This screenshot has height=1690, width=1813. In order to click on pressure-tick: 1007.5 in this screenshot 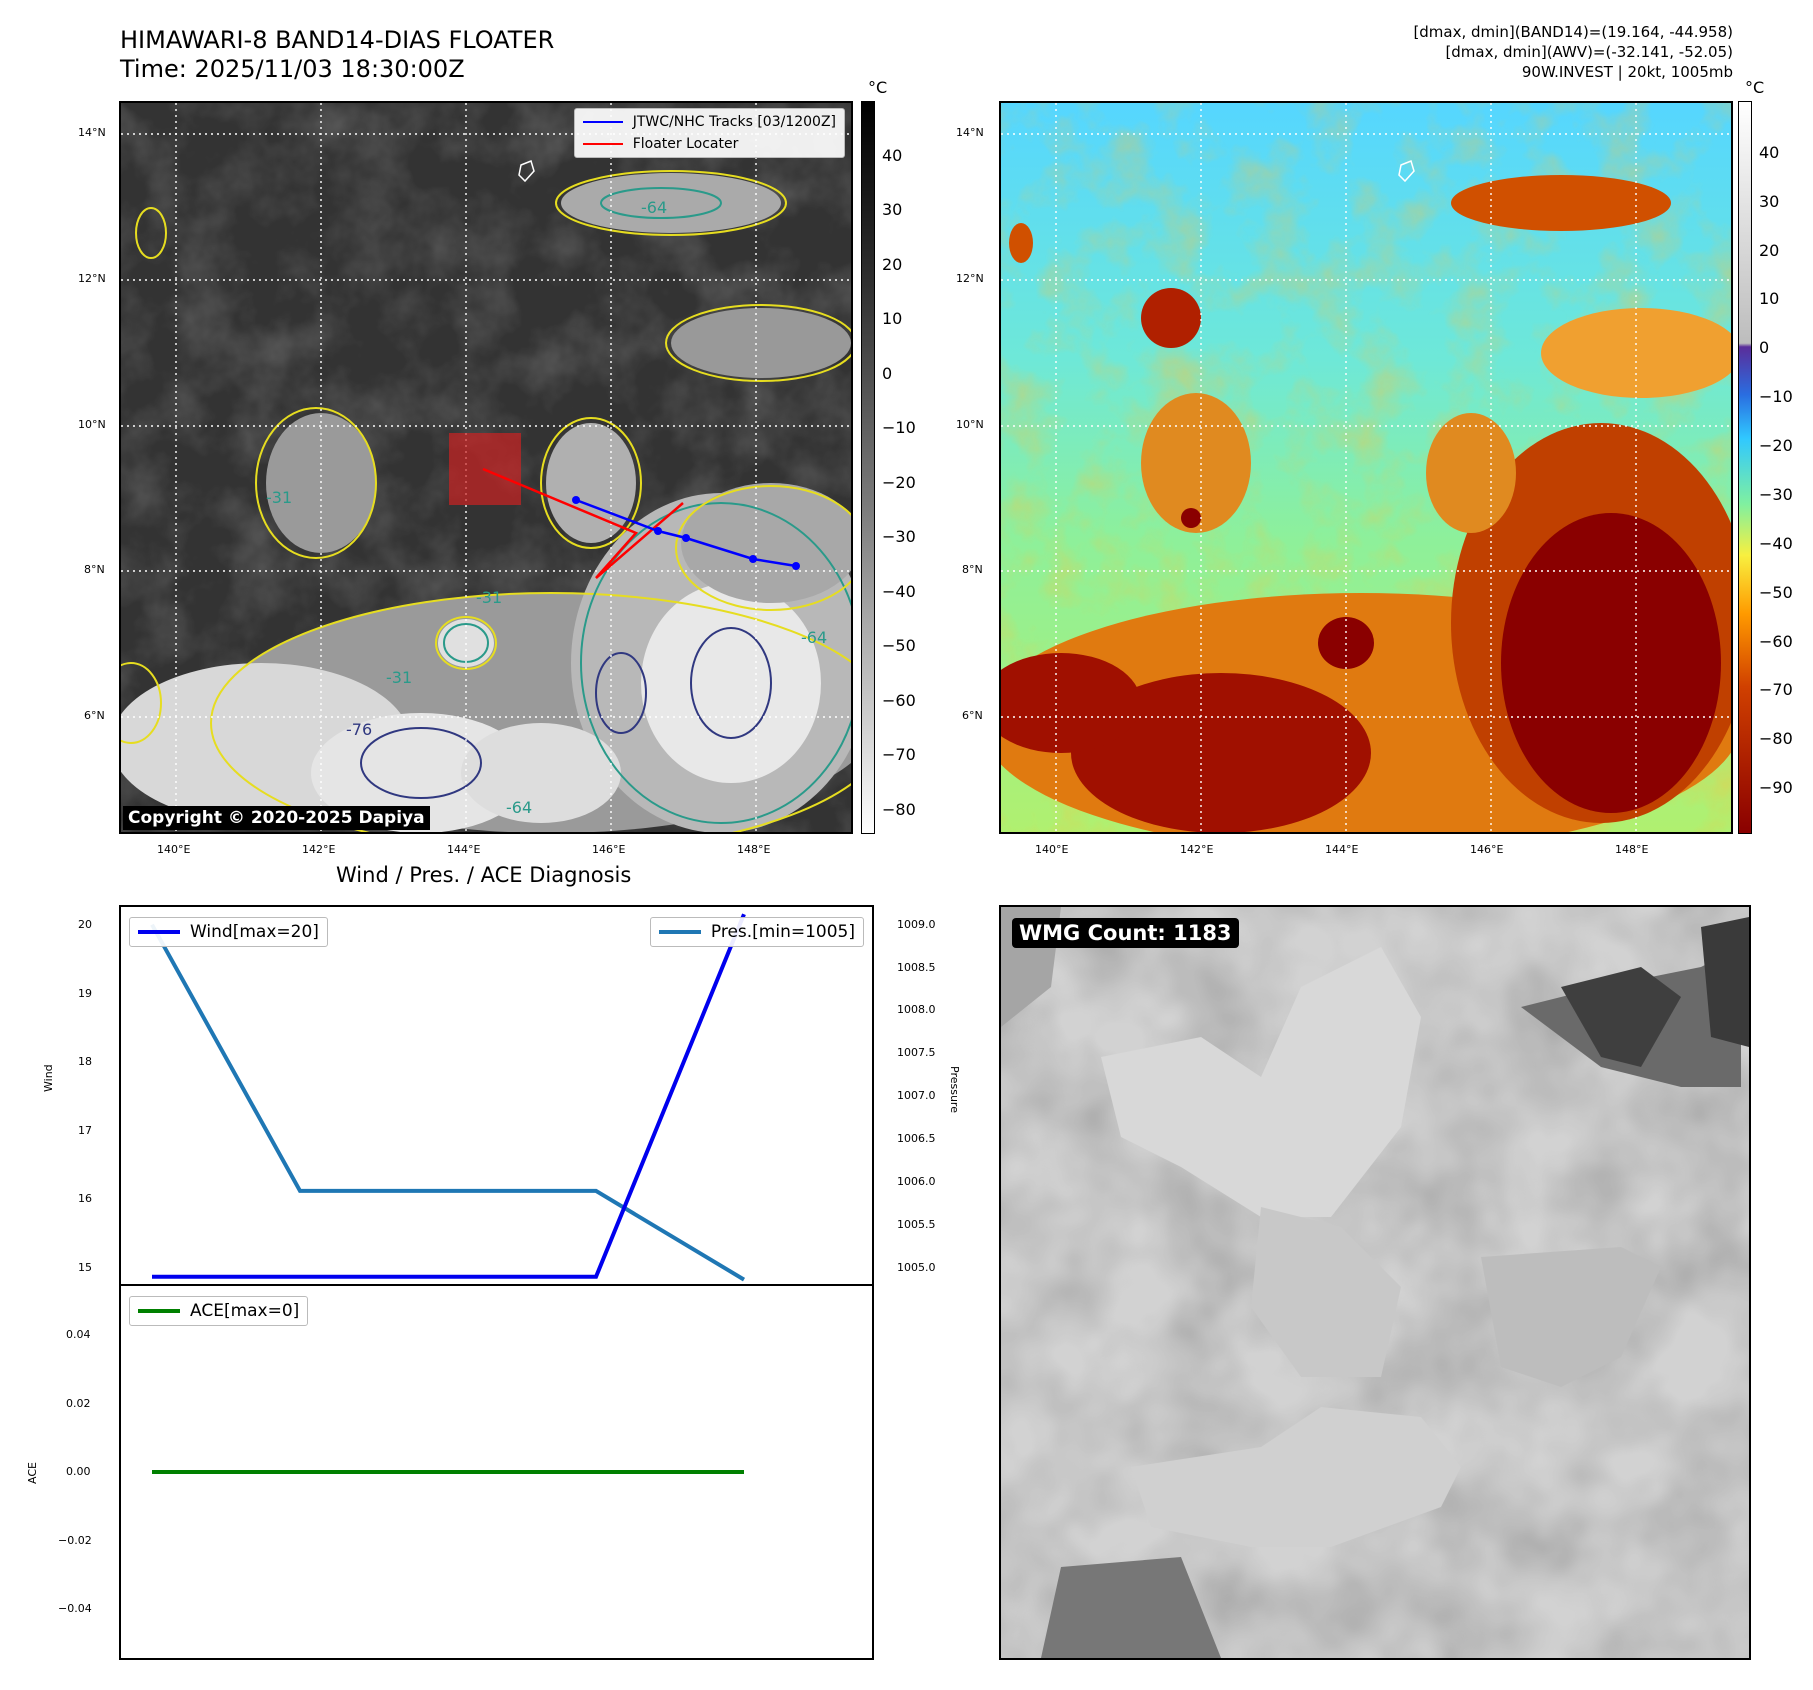, I will do `click(916, 1052)`.